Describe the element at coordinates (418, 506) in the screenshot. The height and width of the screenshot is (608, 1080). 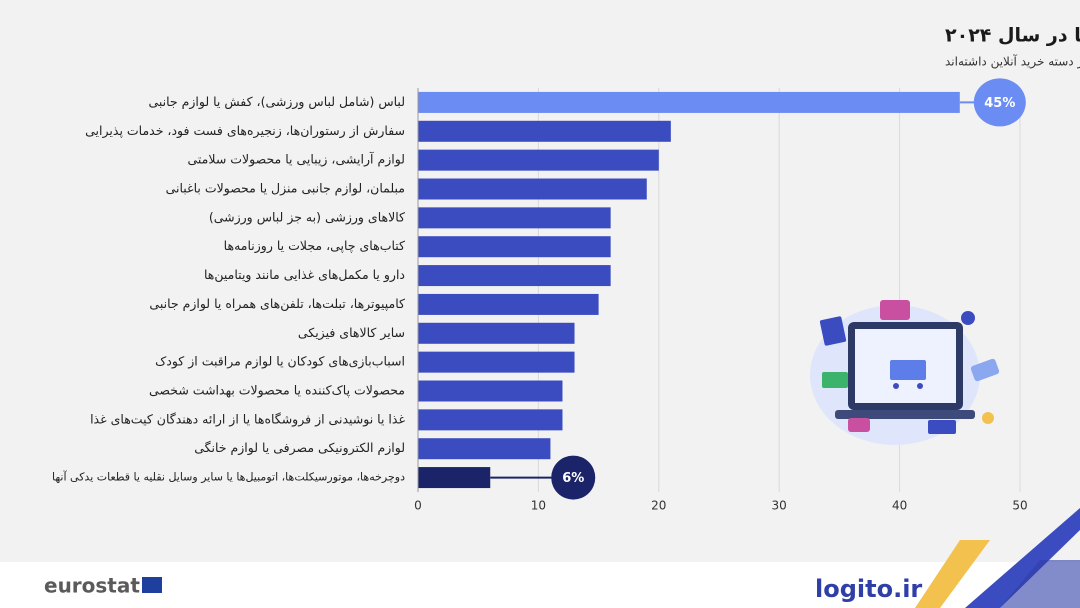
I see `x-tick-label: 0` at that location.